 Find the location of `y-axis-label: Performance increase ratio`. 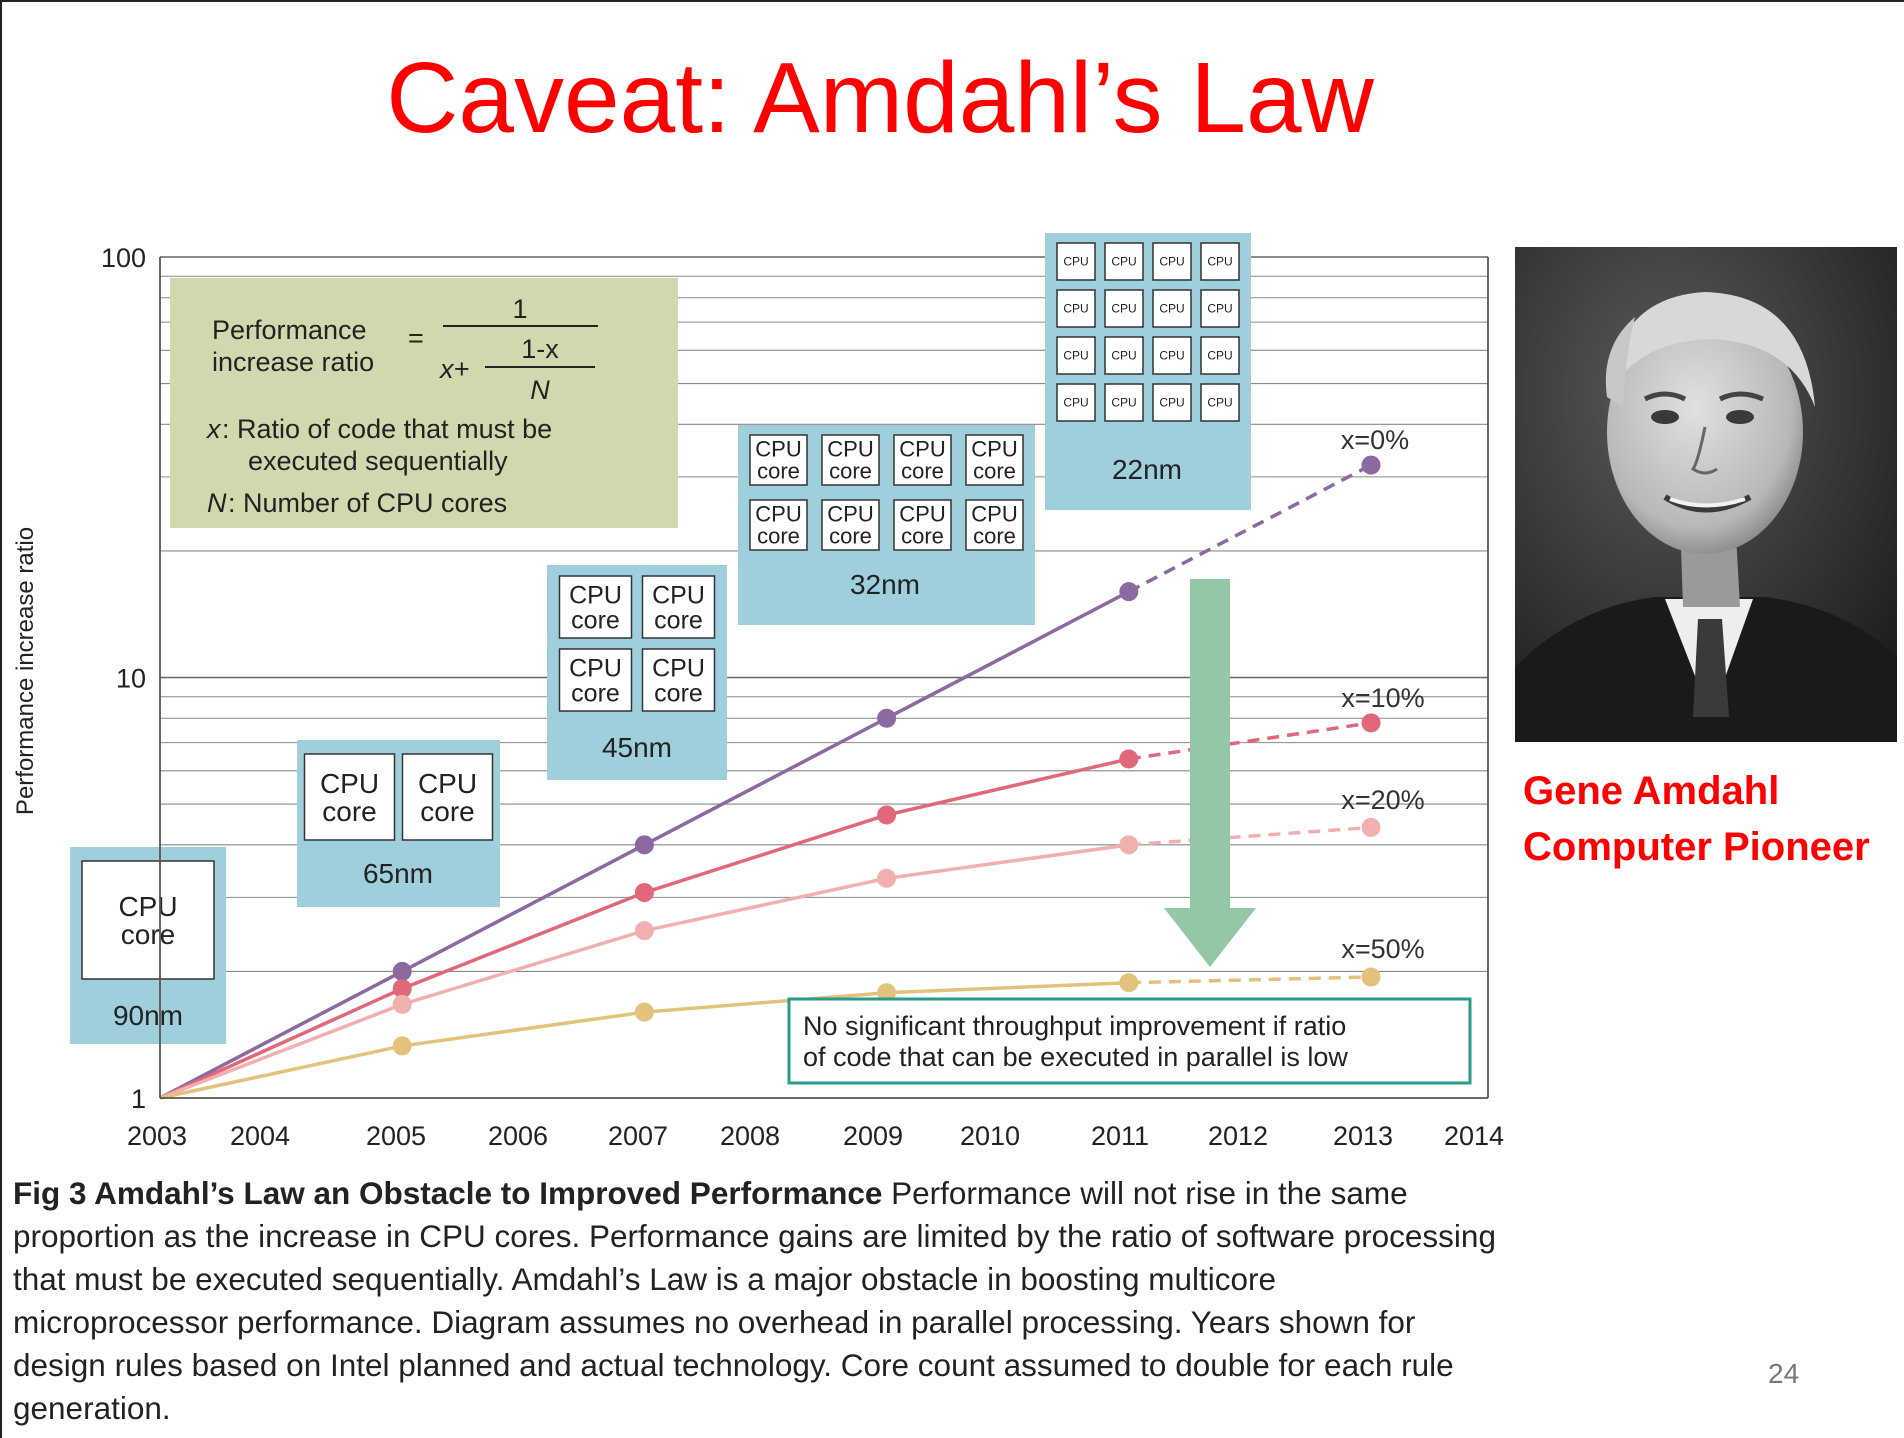

y-axis-label: Performance increase ratio is located at coordinates (25, 671).